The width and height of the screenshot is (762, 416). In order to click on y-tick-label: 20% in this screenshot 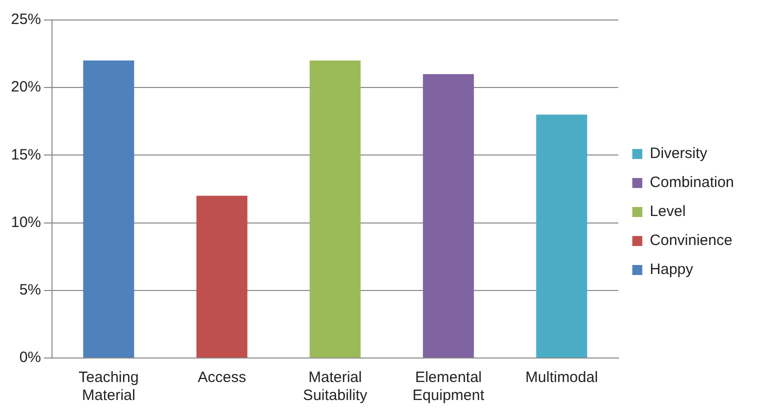, I will do `click(26, 87)`.